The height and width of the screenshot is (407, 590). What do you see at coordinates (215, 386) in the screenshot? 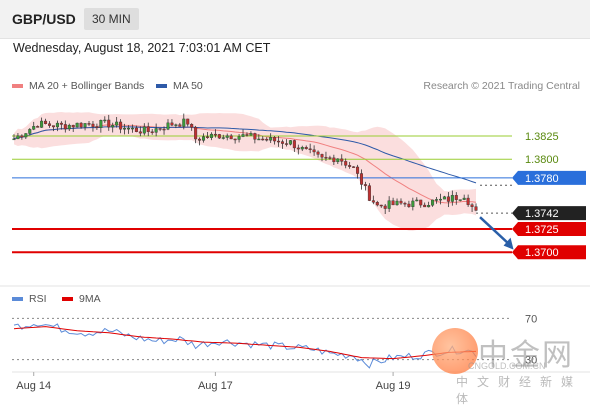
I see `x-tick-label-Aug 17: Aug 17` at bounding box center [215, 386].